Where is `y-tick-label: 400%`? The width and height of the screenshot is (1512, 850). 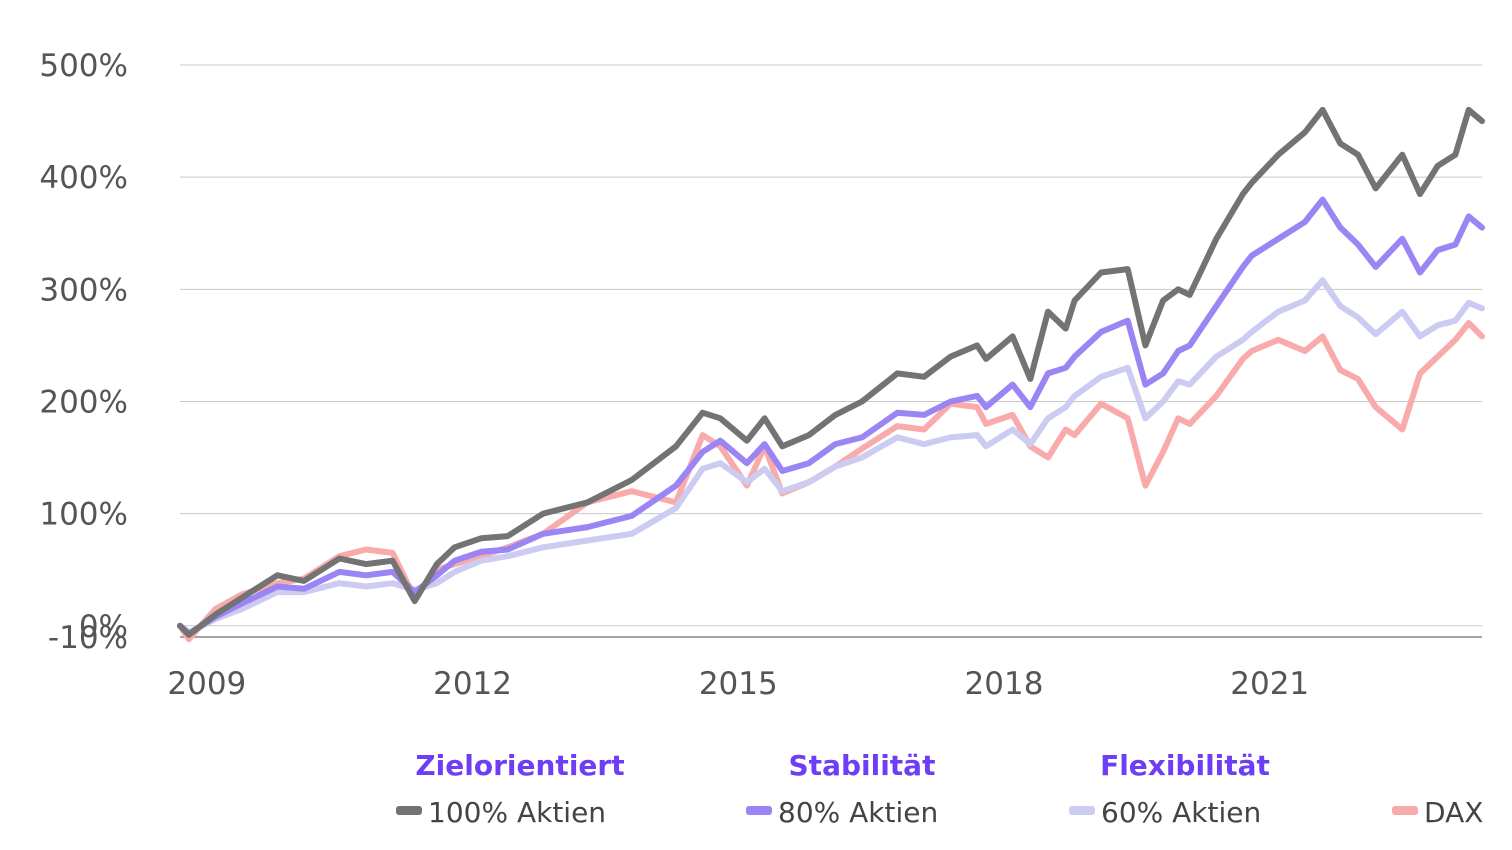
y-tick-label: 400% is located at coordinates (83, 178).